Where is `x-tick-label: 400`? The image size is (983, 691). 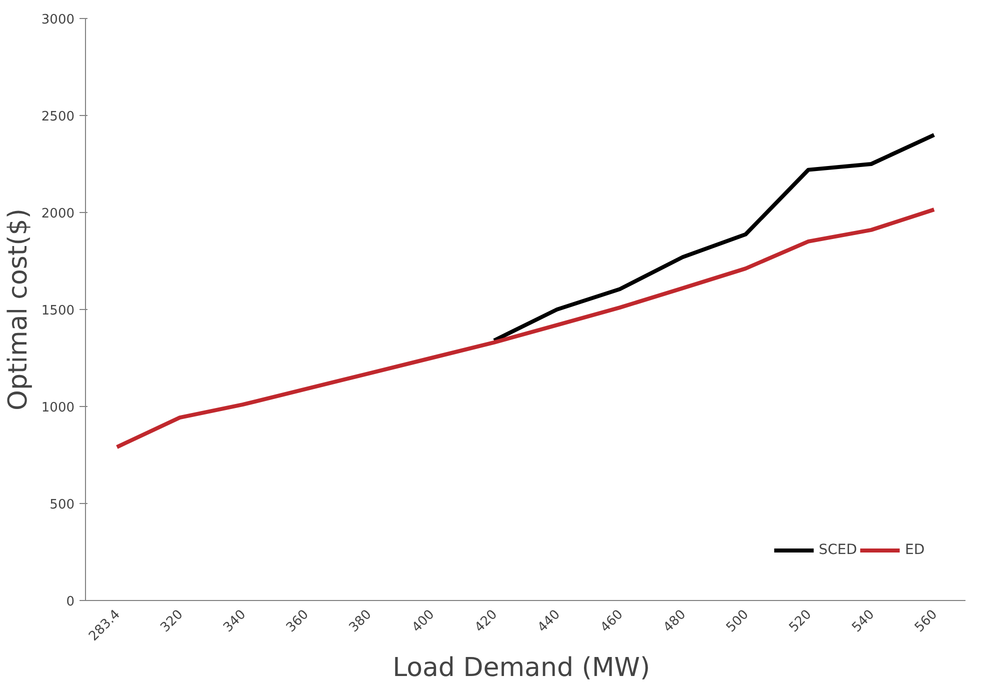
x-tick-label: 400 is located at coordinates (423, 621).